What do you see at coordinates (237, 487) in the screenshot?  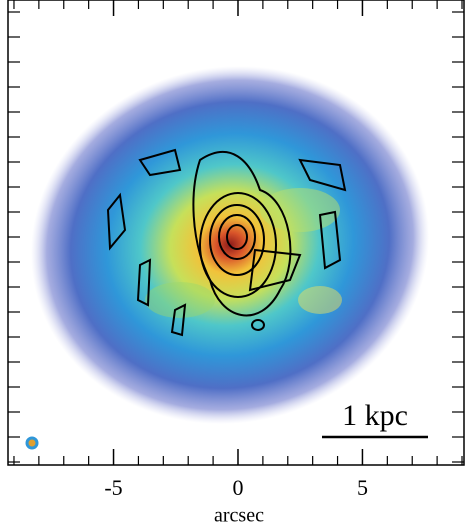 I see `x-tick-label: 0` at bounding box center [237, 487].